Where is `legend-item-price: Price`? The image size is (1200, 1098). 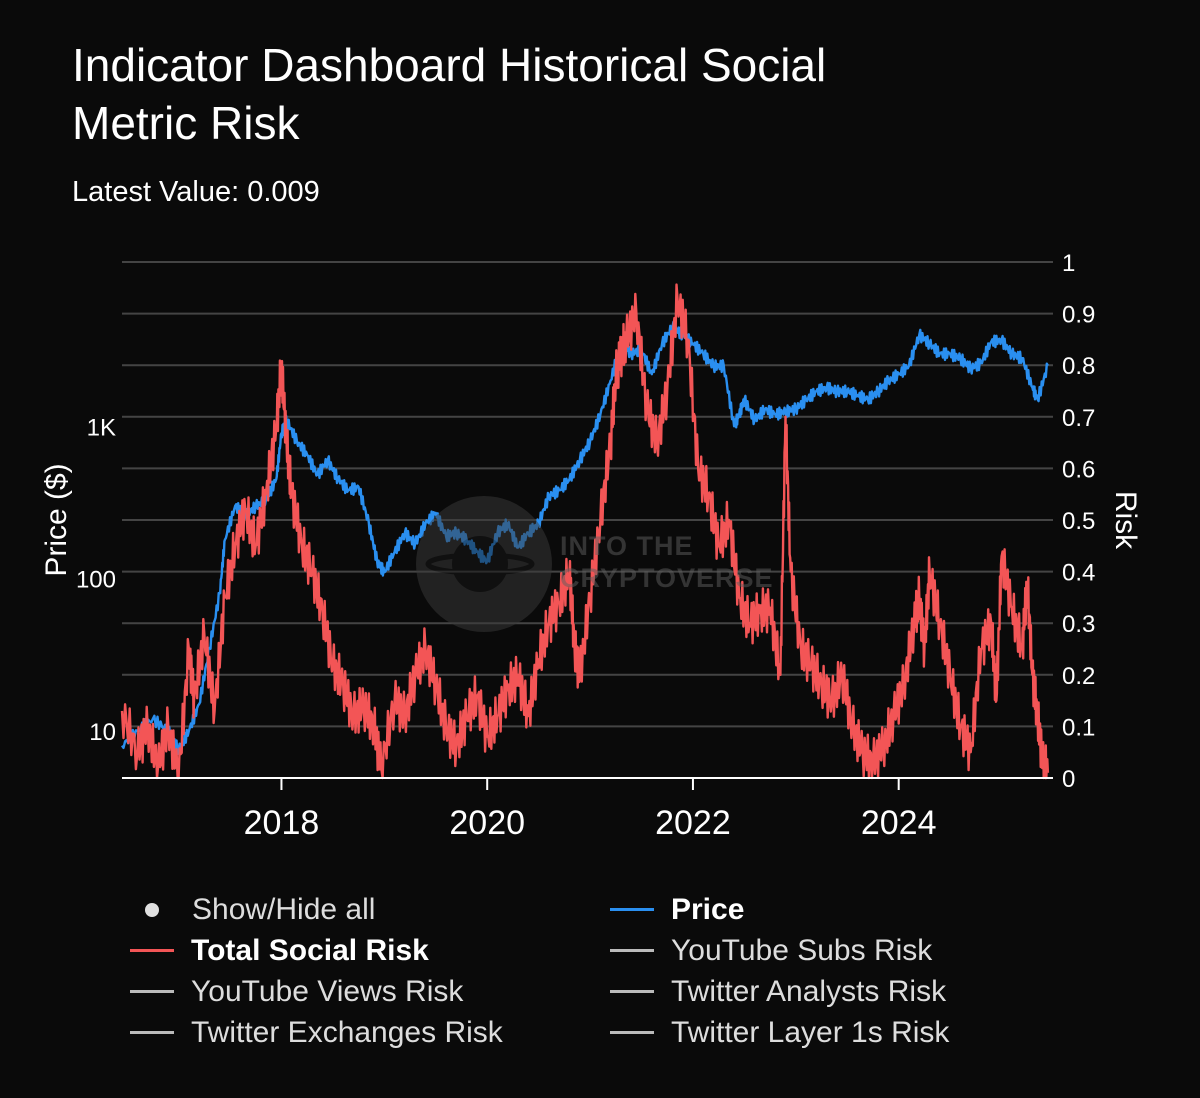
legend-item-price: Price is located at coordinates (850, 909).